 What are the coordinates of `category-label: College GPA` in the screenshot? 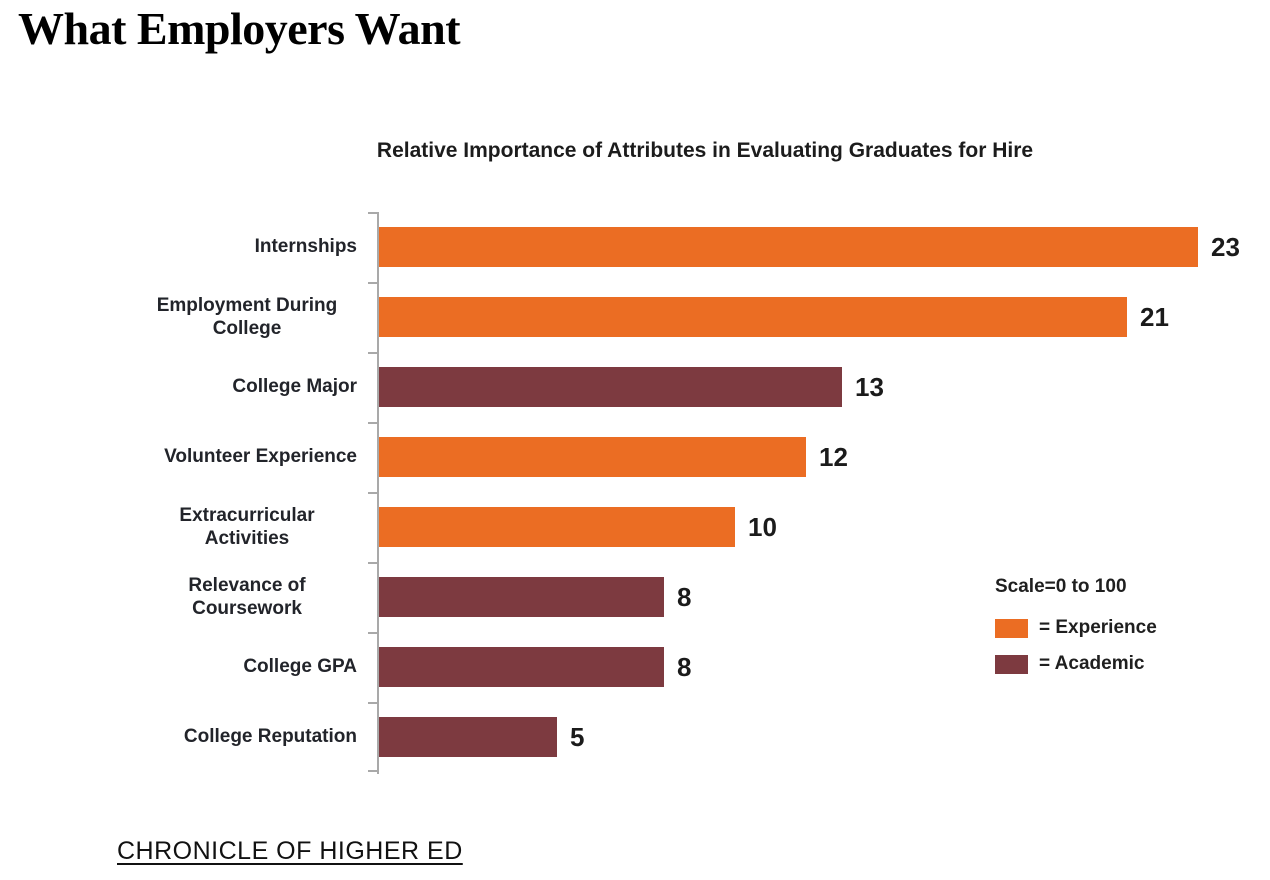 It's located at (300, 667).